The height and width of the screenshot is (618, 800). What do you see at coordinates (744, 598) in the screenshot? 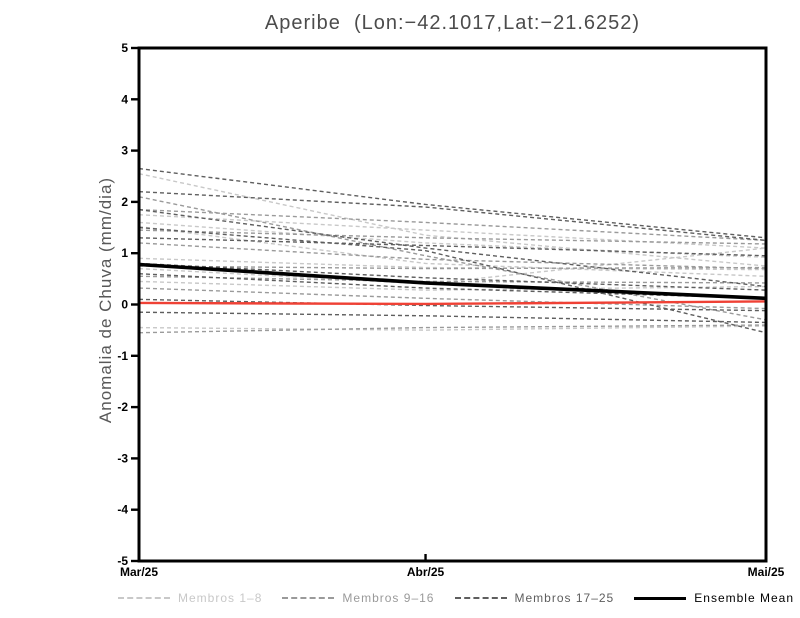
I see `legend-label: Ensemble Mean` at bounding box center [744, 598].